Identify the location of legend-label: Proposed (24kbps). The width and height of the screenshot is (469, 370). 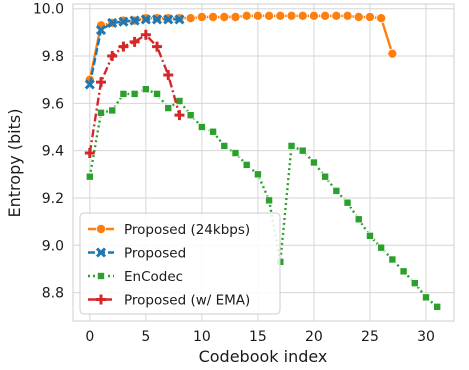
(187, 230).